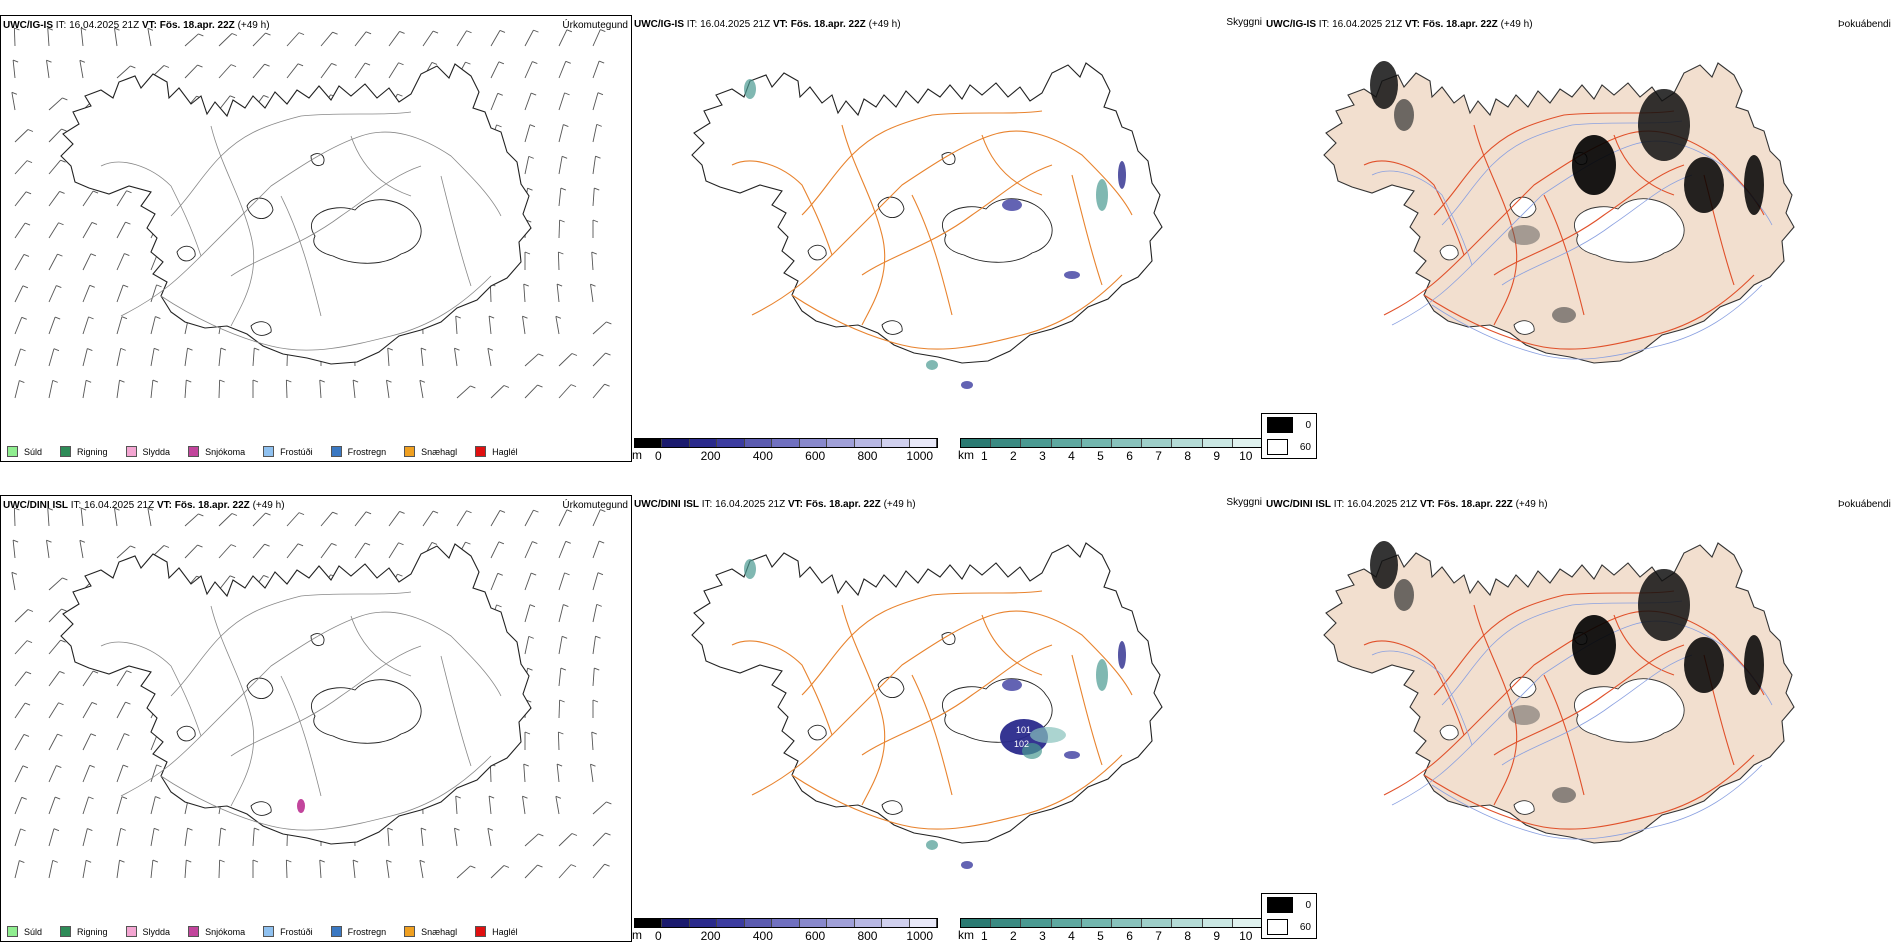  What do you see at coordinates (1864, 504) in the screenshot?
I see `panel-type-label: Þokuábendi` at bounding box center [1864, 504].